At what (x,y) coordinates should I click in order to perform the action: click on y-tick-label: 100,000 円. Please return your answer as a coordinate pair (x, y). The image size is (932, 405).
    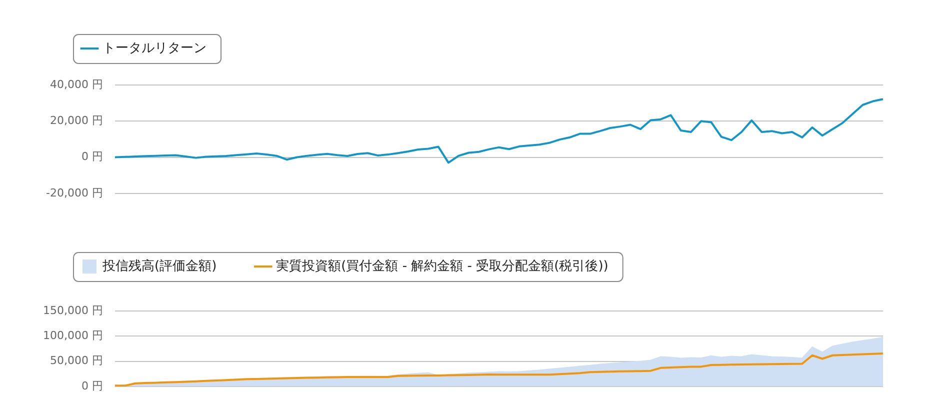
    Looking at the image, I should click on (73, 335).